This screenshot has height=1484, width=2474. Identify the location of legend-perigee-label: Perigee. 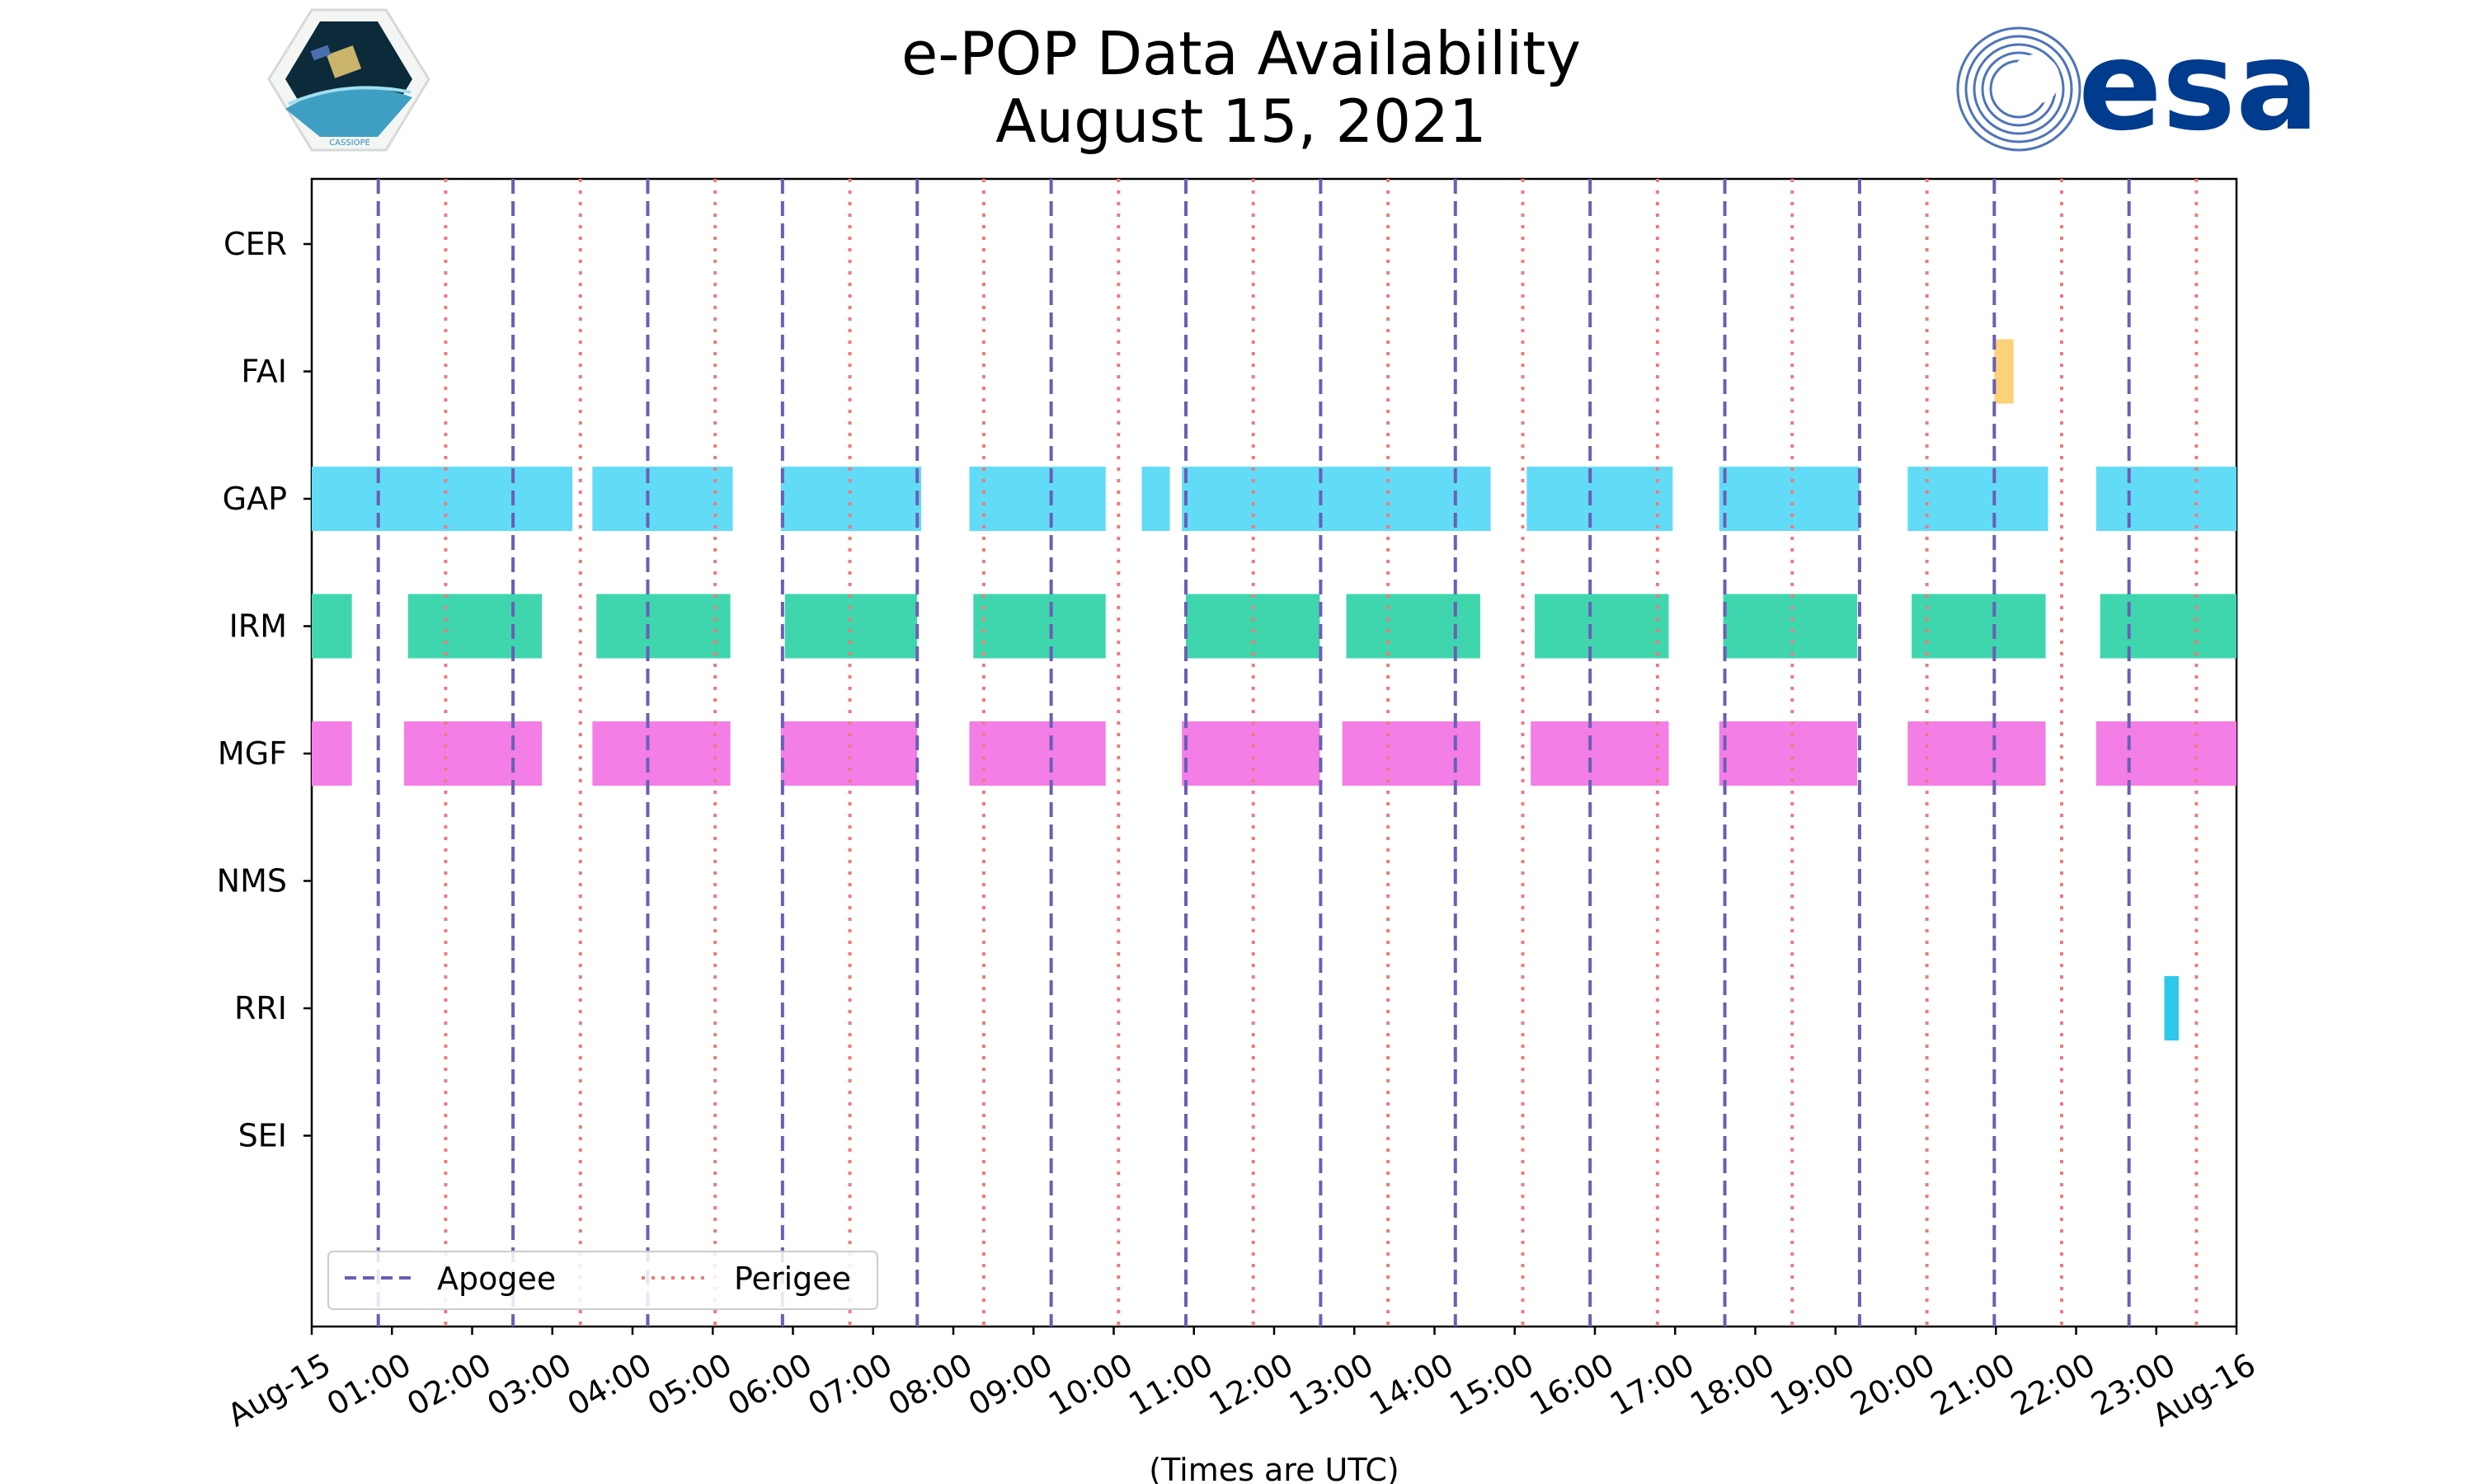
(792, 1279).